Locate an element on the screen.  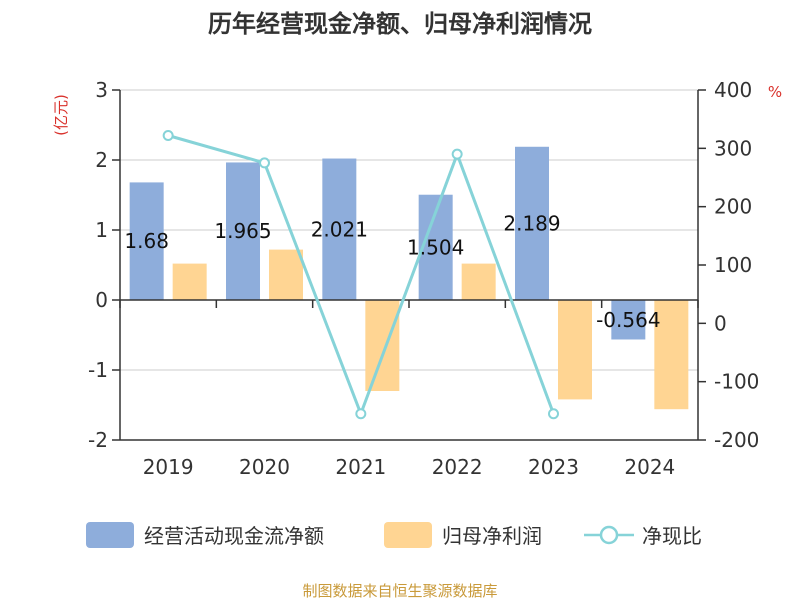
right-tick-label: 400 is located at coordinates (733, 90).